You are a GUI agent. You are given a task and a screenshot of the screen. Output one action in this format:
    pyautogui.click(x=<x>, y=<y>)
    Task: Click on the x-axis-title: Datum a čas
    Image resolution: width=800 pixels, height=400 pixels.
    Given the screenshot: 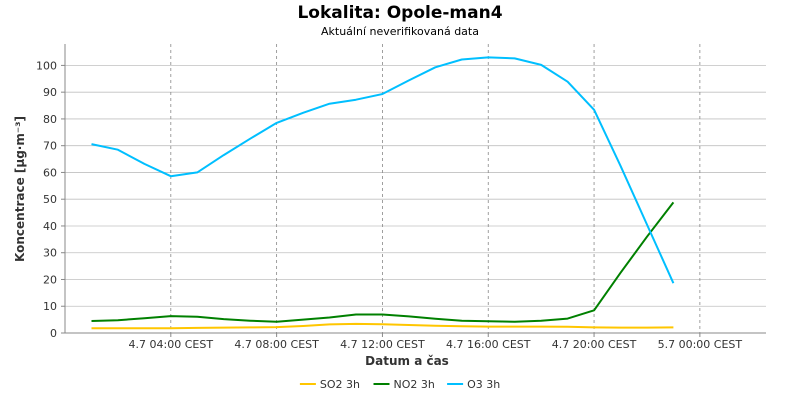 What is the action you would take?
    pyautogui.click(x=407, y=361)
    